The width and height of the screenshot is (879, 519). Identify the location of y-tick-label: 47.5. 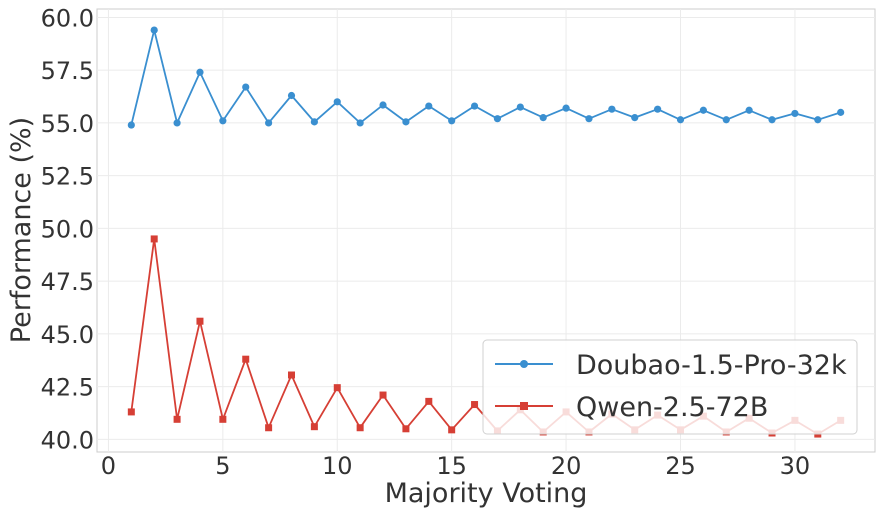
(67, 282).